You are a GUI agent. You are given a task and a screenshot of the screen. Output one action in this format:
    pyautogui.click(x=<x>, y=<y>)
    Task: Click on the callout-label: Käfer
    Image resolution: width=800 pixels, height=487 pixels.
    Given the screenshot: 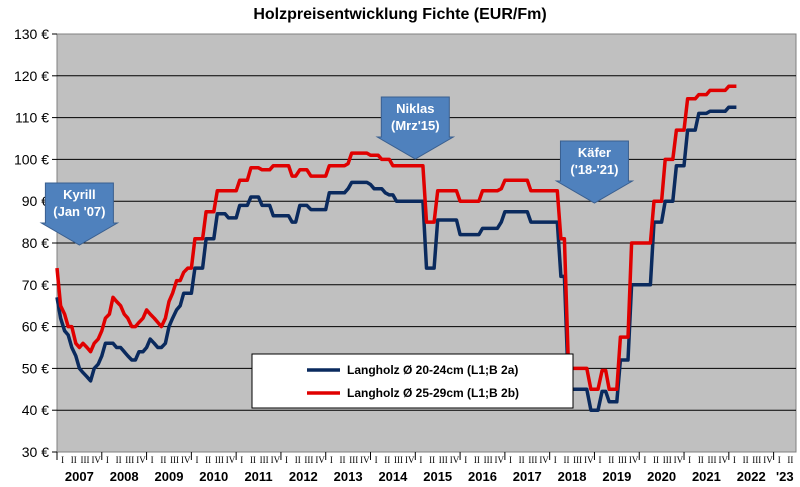 What is the action you would take?
    pyautogui.click(x=594, y=152)
    